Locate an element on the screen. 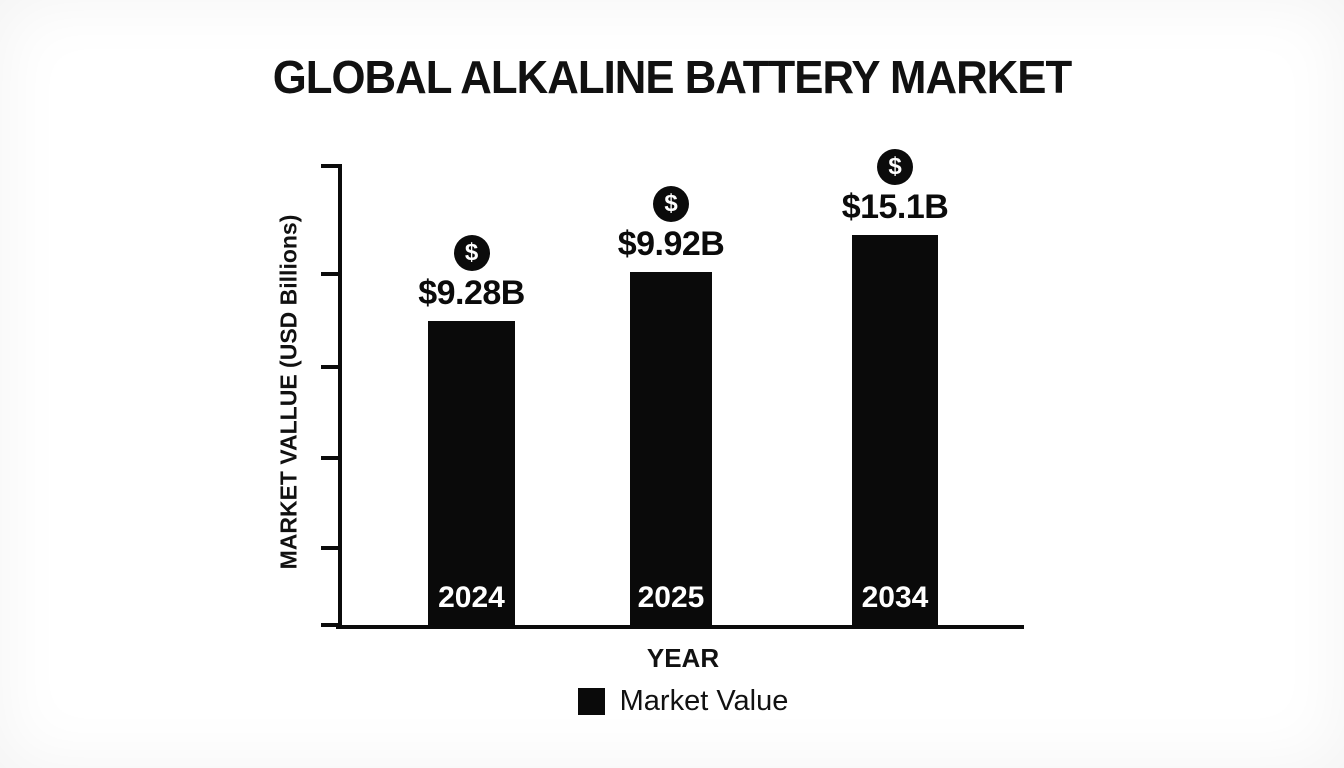 The height and width of the screenshot is (768, 1344). bar-annotation: $ $15.1B is located at coordinates (895, 188).